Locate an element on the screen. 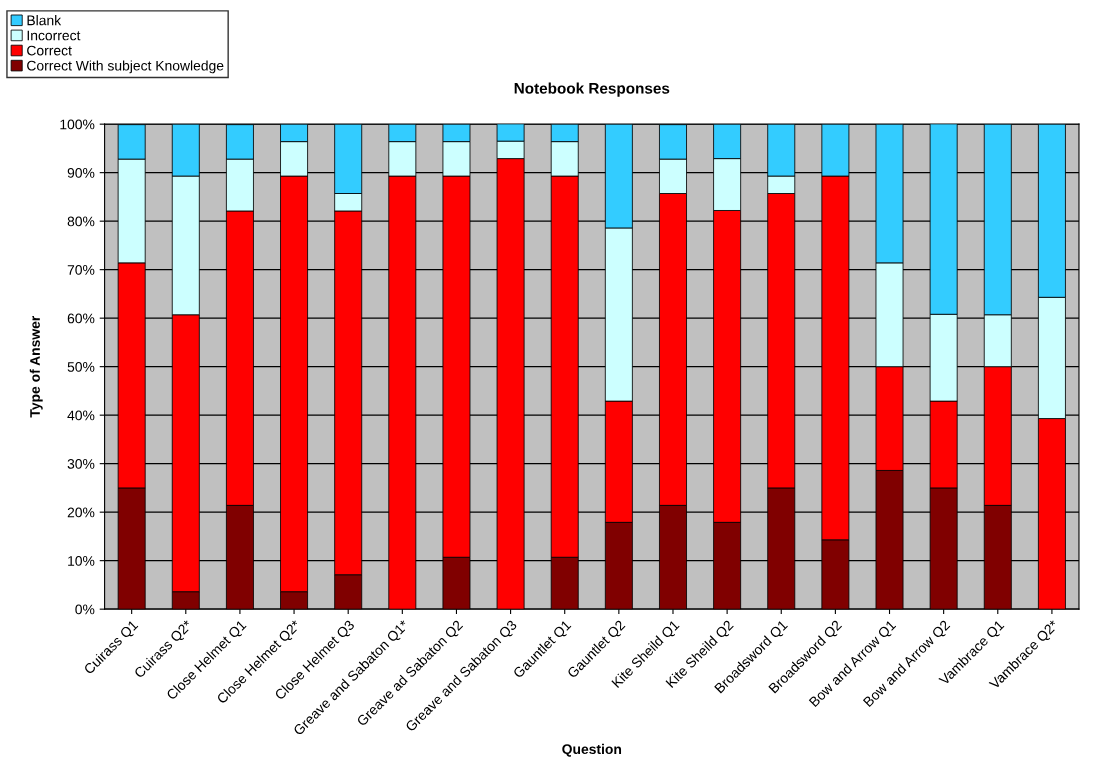 The height and width of the screenshot is (776, 1101). y-tick-label: 20% is located at coordinates (81, 512).